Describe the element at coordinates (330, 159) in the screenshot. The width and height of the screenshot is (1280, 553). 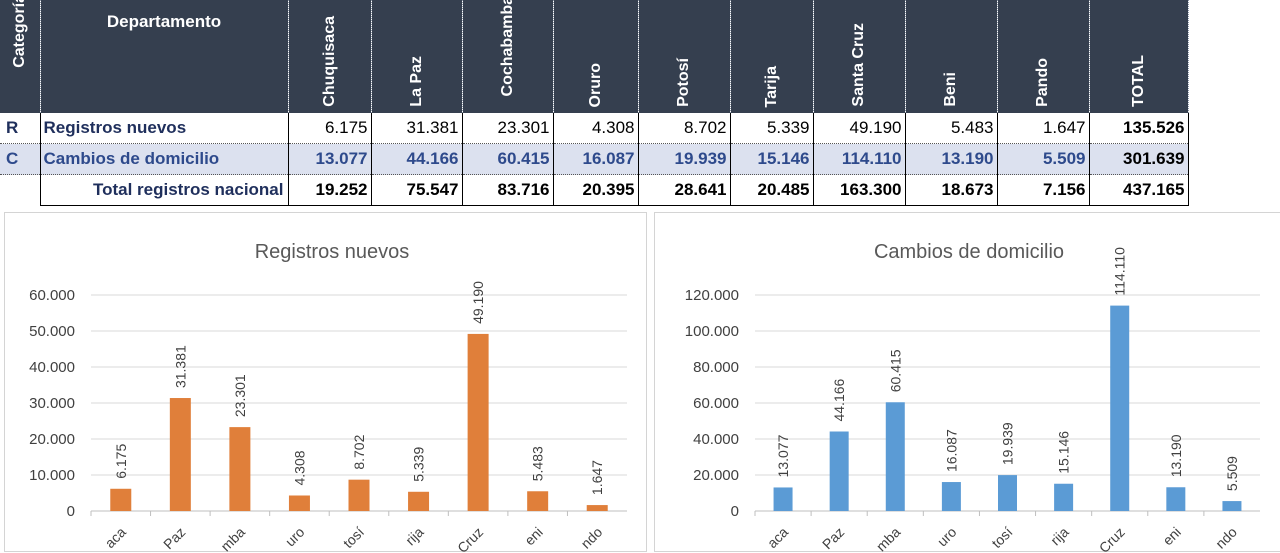
I see `table-cell: 13.077` at that location.